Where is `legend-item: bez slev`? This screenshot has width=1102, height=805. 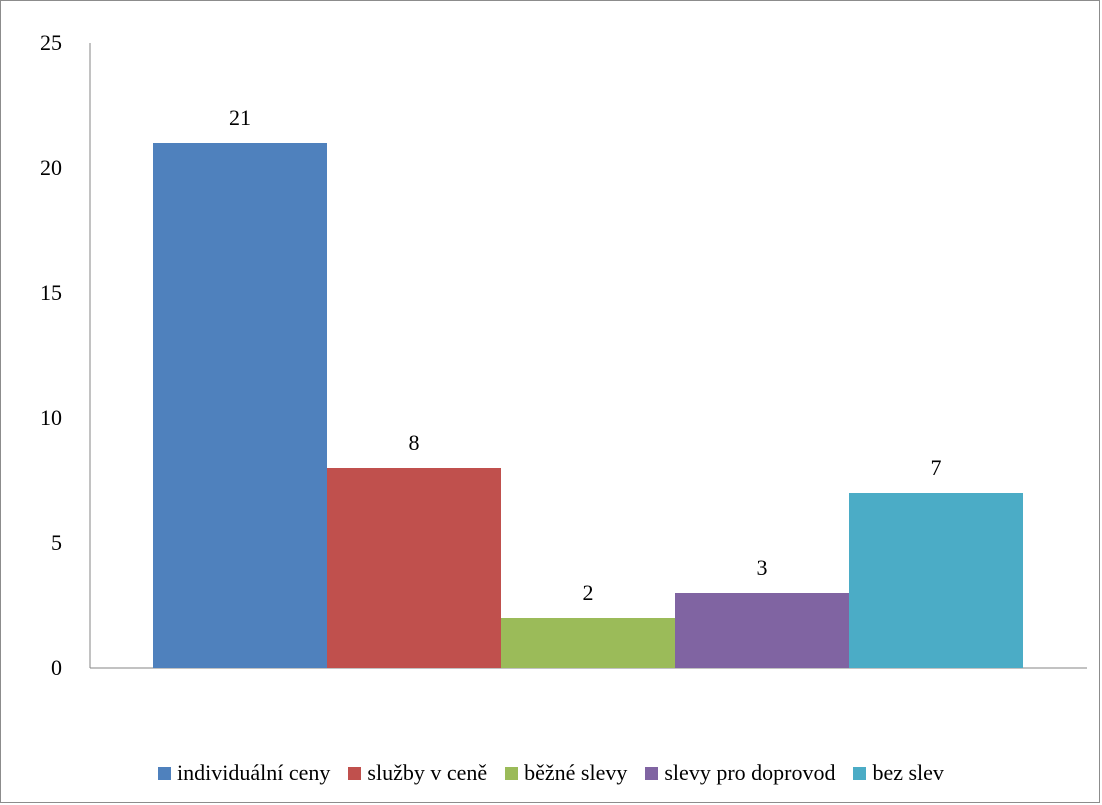 legend-item: bez slev is located at coordinates (898, 773).